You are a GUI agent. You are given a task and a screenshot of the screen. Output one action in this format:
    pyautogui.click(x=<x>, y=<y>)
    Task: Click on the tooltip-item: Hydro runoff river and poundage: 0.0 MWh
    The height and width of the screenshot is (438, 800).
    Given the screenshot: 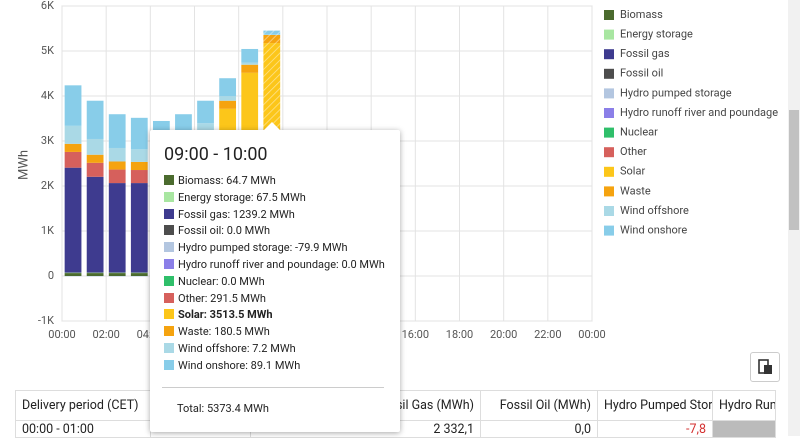 What is the action you would take?
    pyautogui.click(x=274, y=265)
    